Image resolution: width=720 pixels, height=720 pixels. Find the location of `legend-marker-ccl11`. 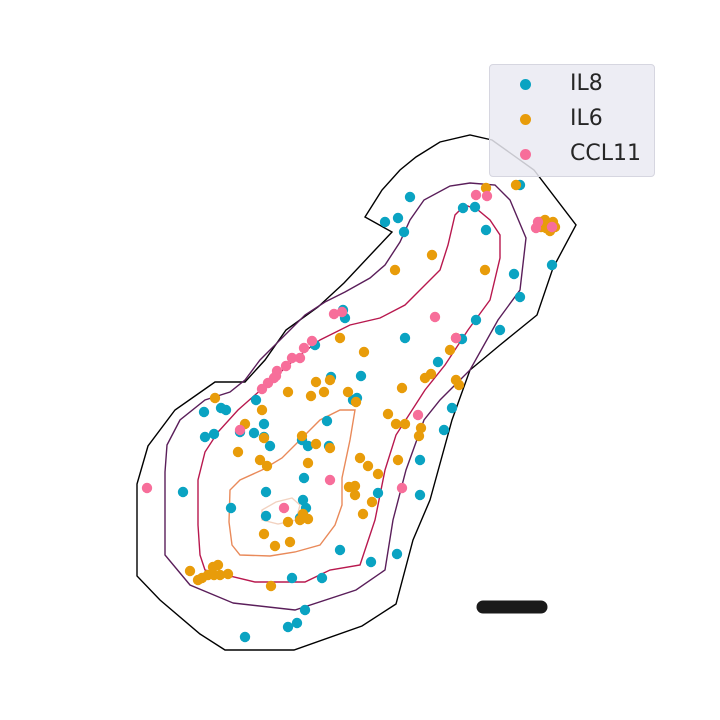

legend-marker-ccl11 is located at coordinates (525, 154).